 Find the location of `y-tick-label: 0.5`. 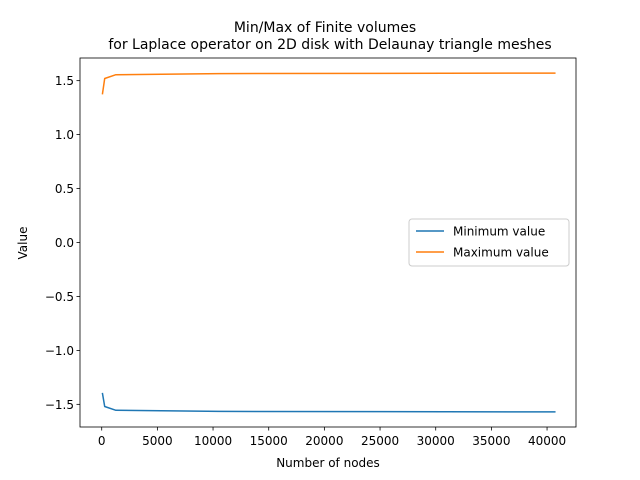

y-tick-label: 0.5 is located at coordinates (64, 189).